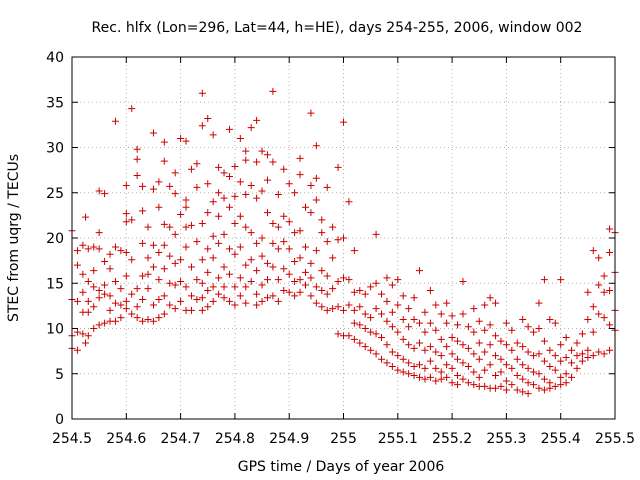  What do you see at coordinates (561, 439) in the screenshot?
I see `x-tick-label: 255.4` at bounding box center [561, 439].